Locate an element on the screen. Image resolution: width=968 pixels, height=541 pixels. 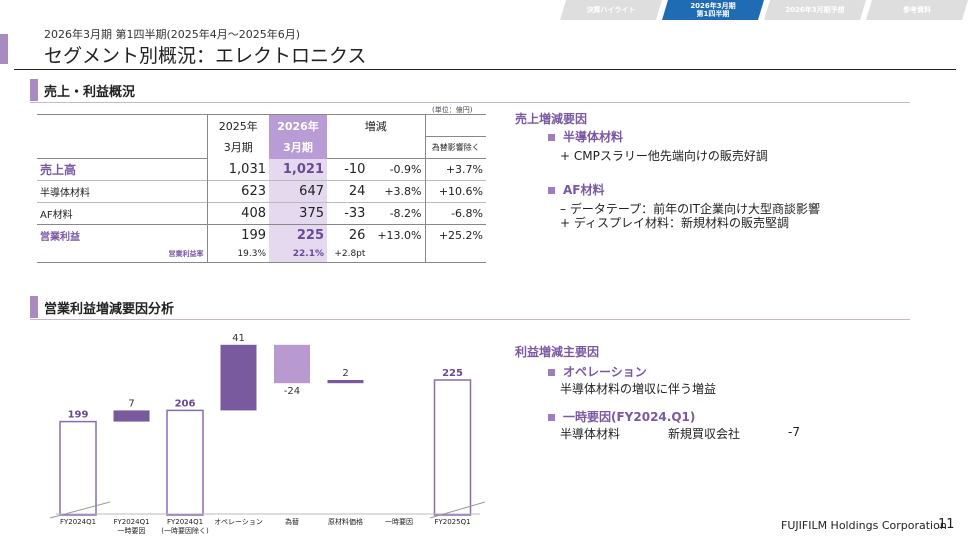
cell-diff: 24 is located at coordinates (357, 191).